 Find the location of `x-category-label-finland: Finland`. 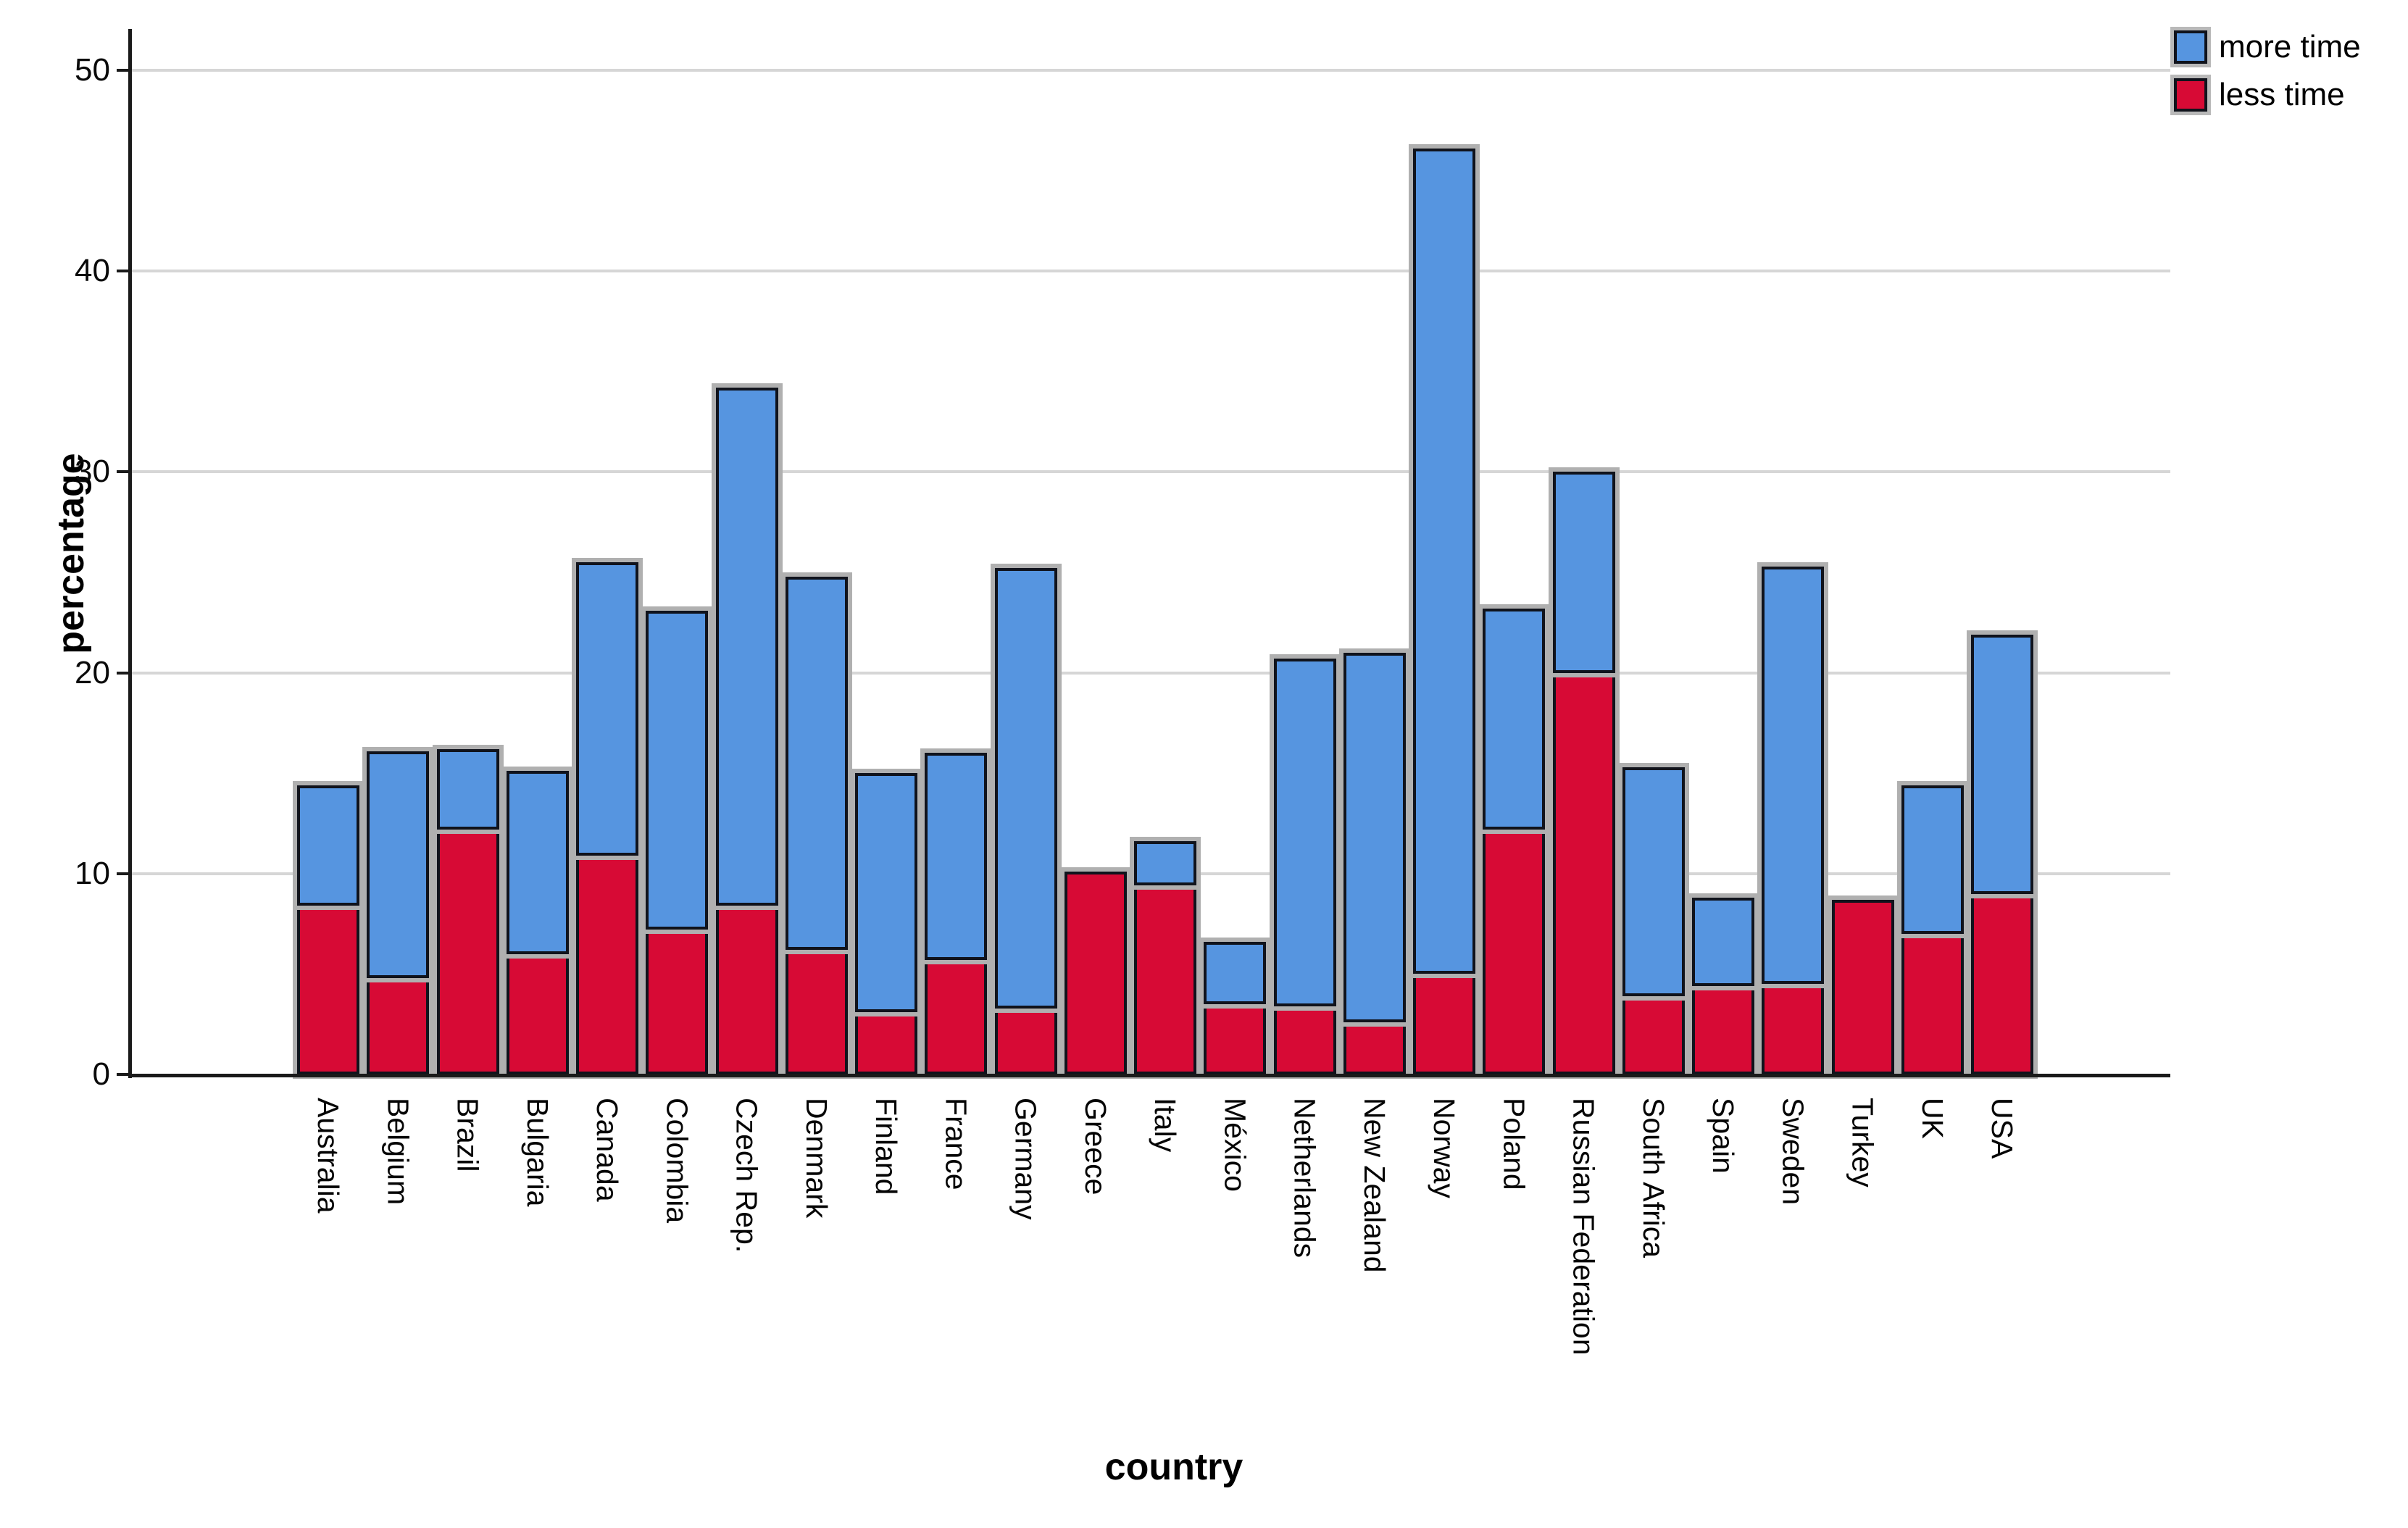

x-category-label-finland: Finland is located at coordinates (886, 1146).